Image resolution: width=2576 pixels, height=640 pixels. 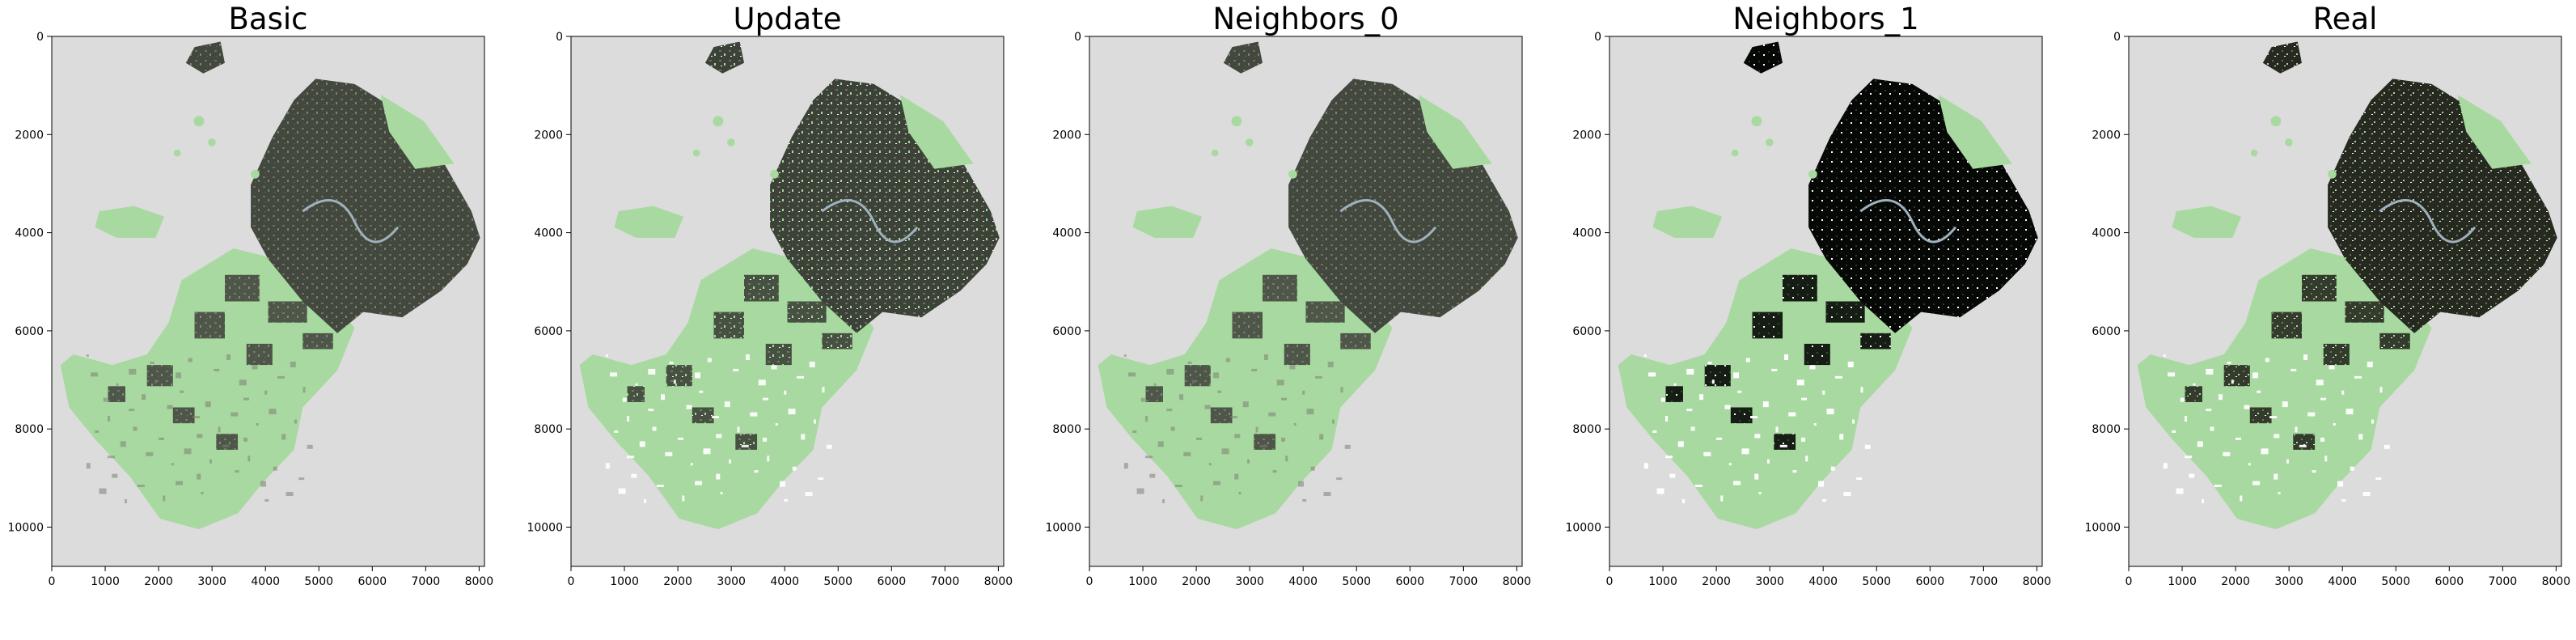 I want to click on x-tick-label: 1000, so click(x=625, y=581).